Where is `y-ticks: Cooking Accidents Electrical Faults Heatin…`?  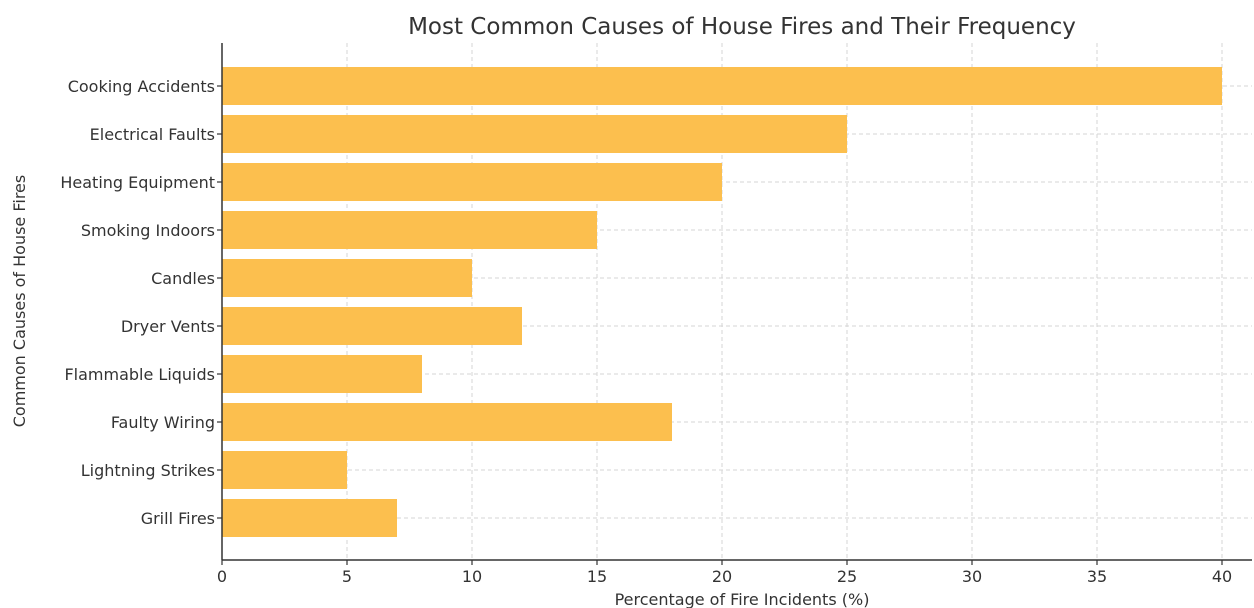
y-ticks: Cooking Accidents Electrical Faults Heatin… is located at coordinates (141, 302).